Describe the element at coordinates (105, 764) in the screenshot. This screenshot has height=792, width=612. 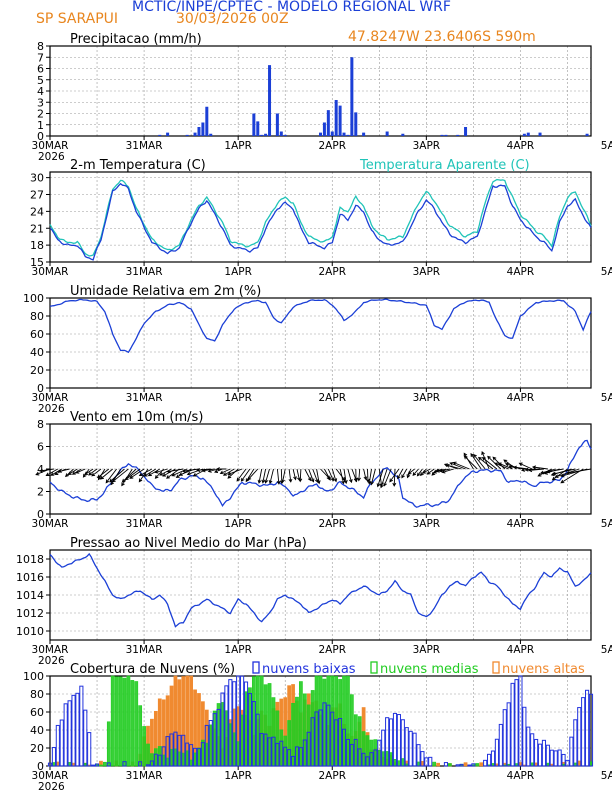
I see `cloud-mid-bar` at that location.